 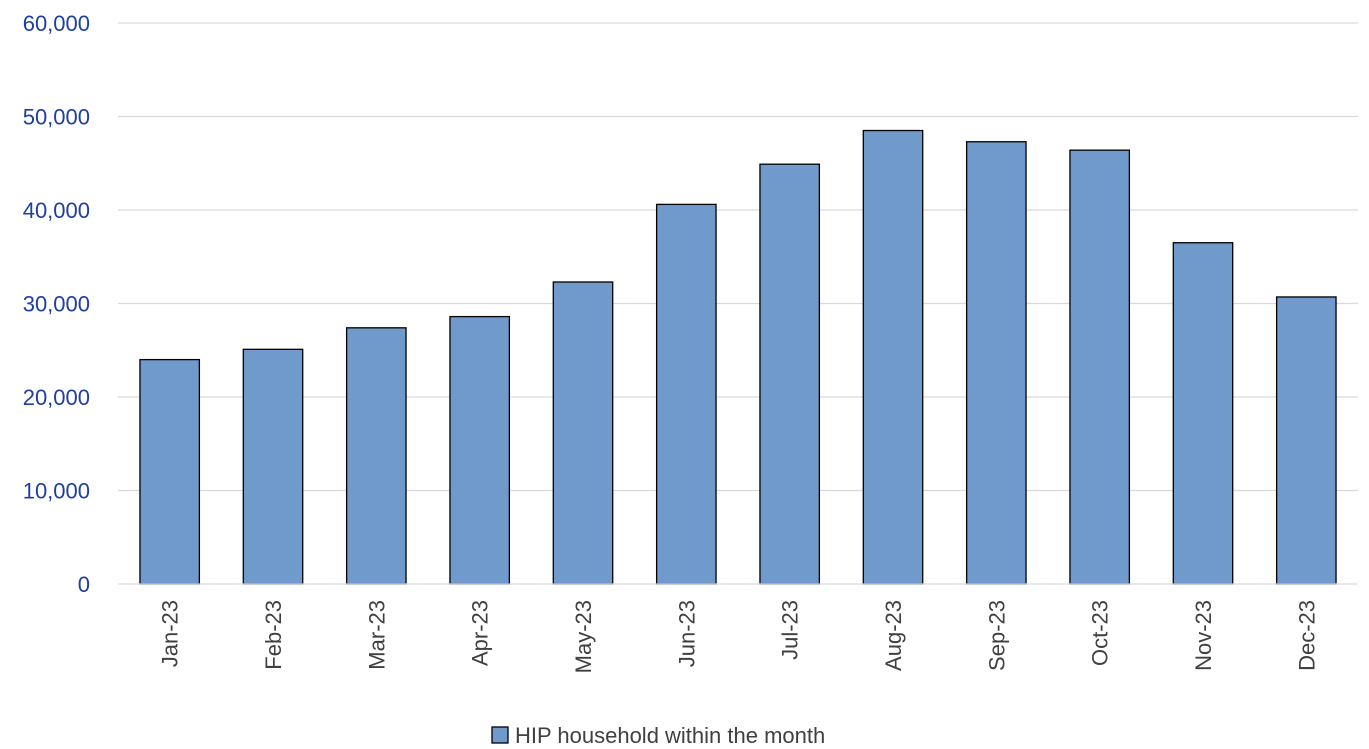 I want to click on x-tick-label: Jan-23, so click(x=170, y=633).